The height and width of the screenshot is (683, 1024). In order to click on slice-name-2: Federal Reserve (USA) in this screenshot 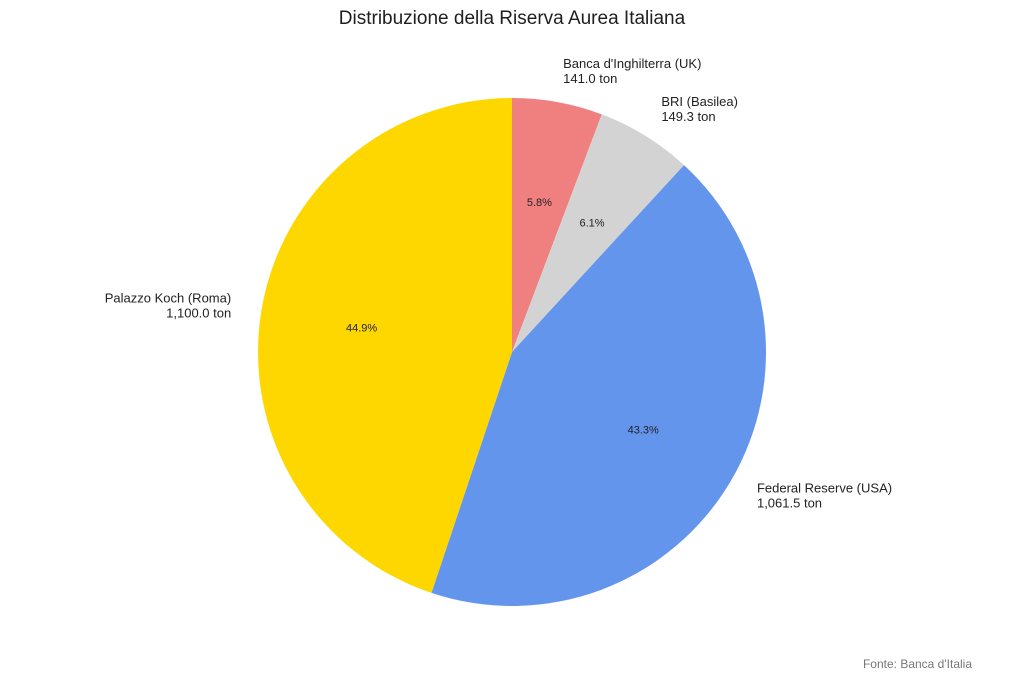, I will do `click(824, 488)`.